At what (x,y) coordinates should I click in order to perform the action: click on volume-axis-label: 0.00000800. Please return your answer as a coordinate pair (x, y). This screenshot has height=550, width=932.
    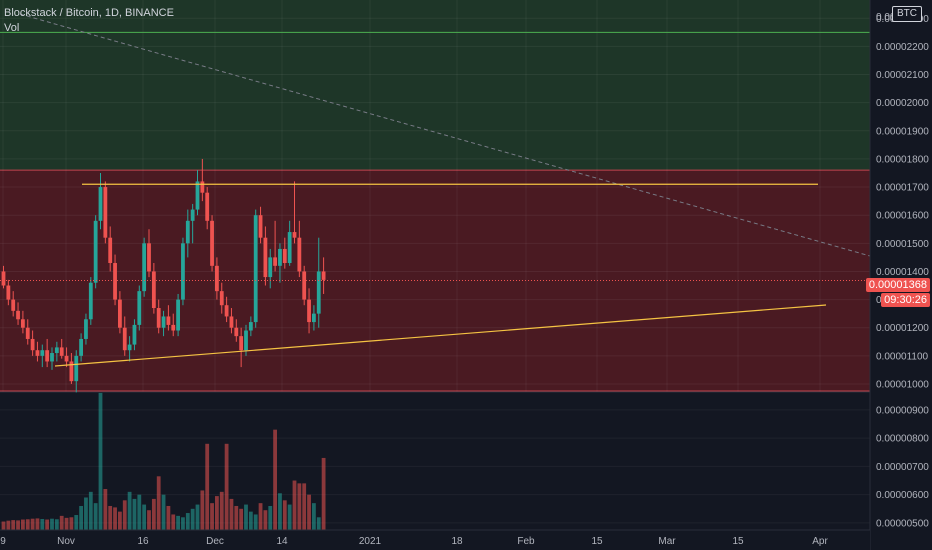
    Looking at the image, I should click on (902, 439).